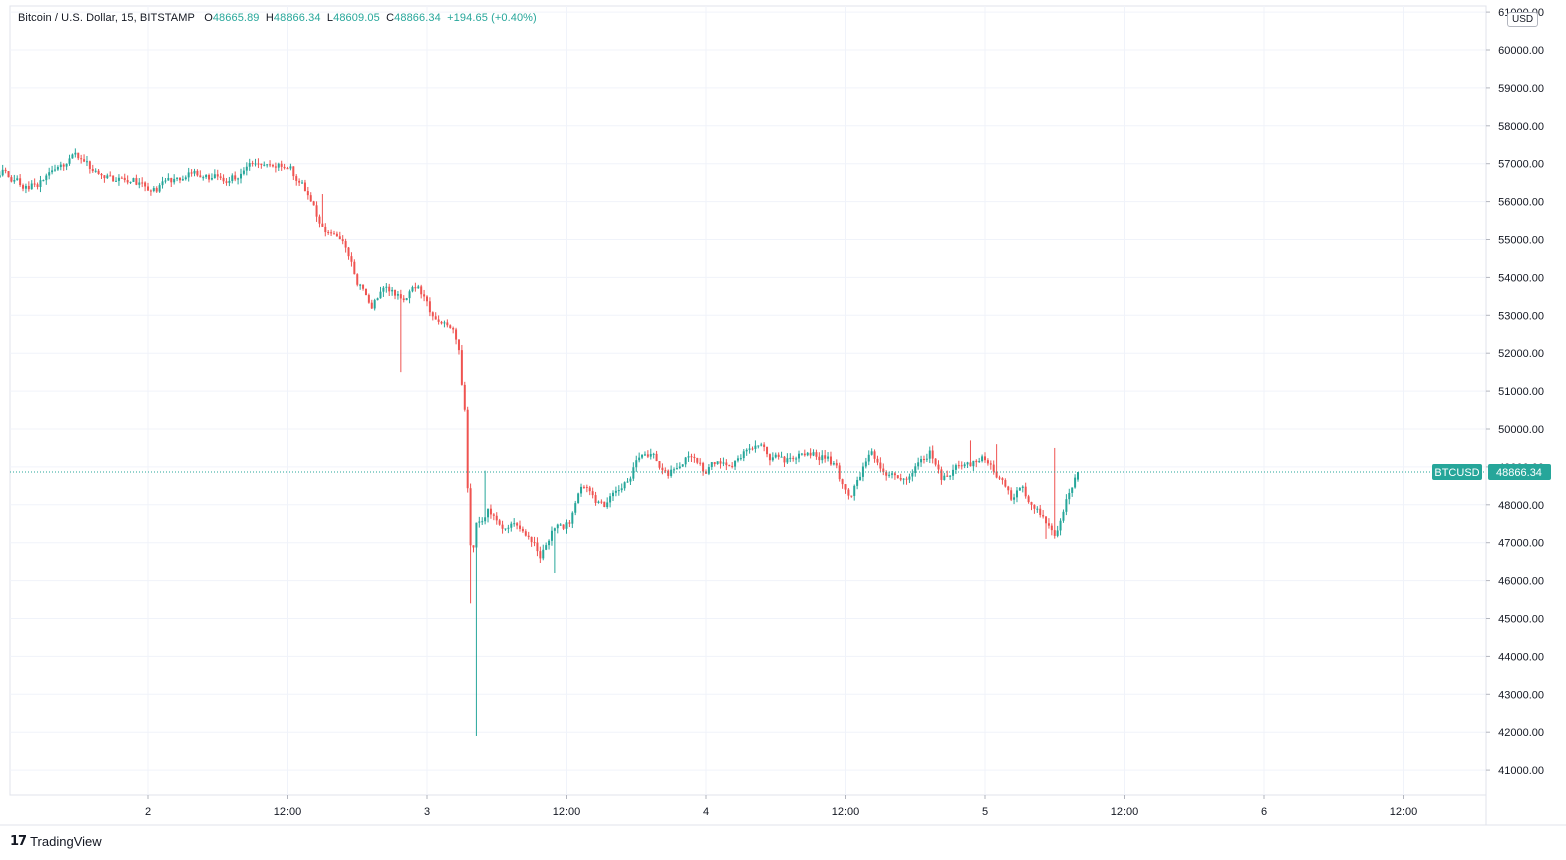 The width and height of the screenshot is (1566, 860). What do you see at coordinates (781, 806) in the screenshot?
I see `time-axis: 2 12:00 3 12:00 4 12:00 5 12:00 6 12:00` at bounding box center [781, 806].